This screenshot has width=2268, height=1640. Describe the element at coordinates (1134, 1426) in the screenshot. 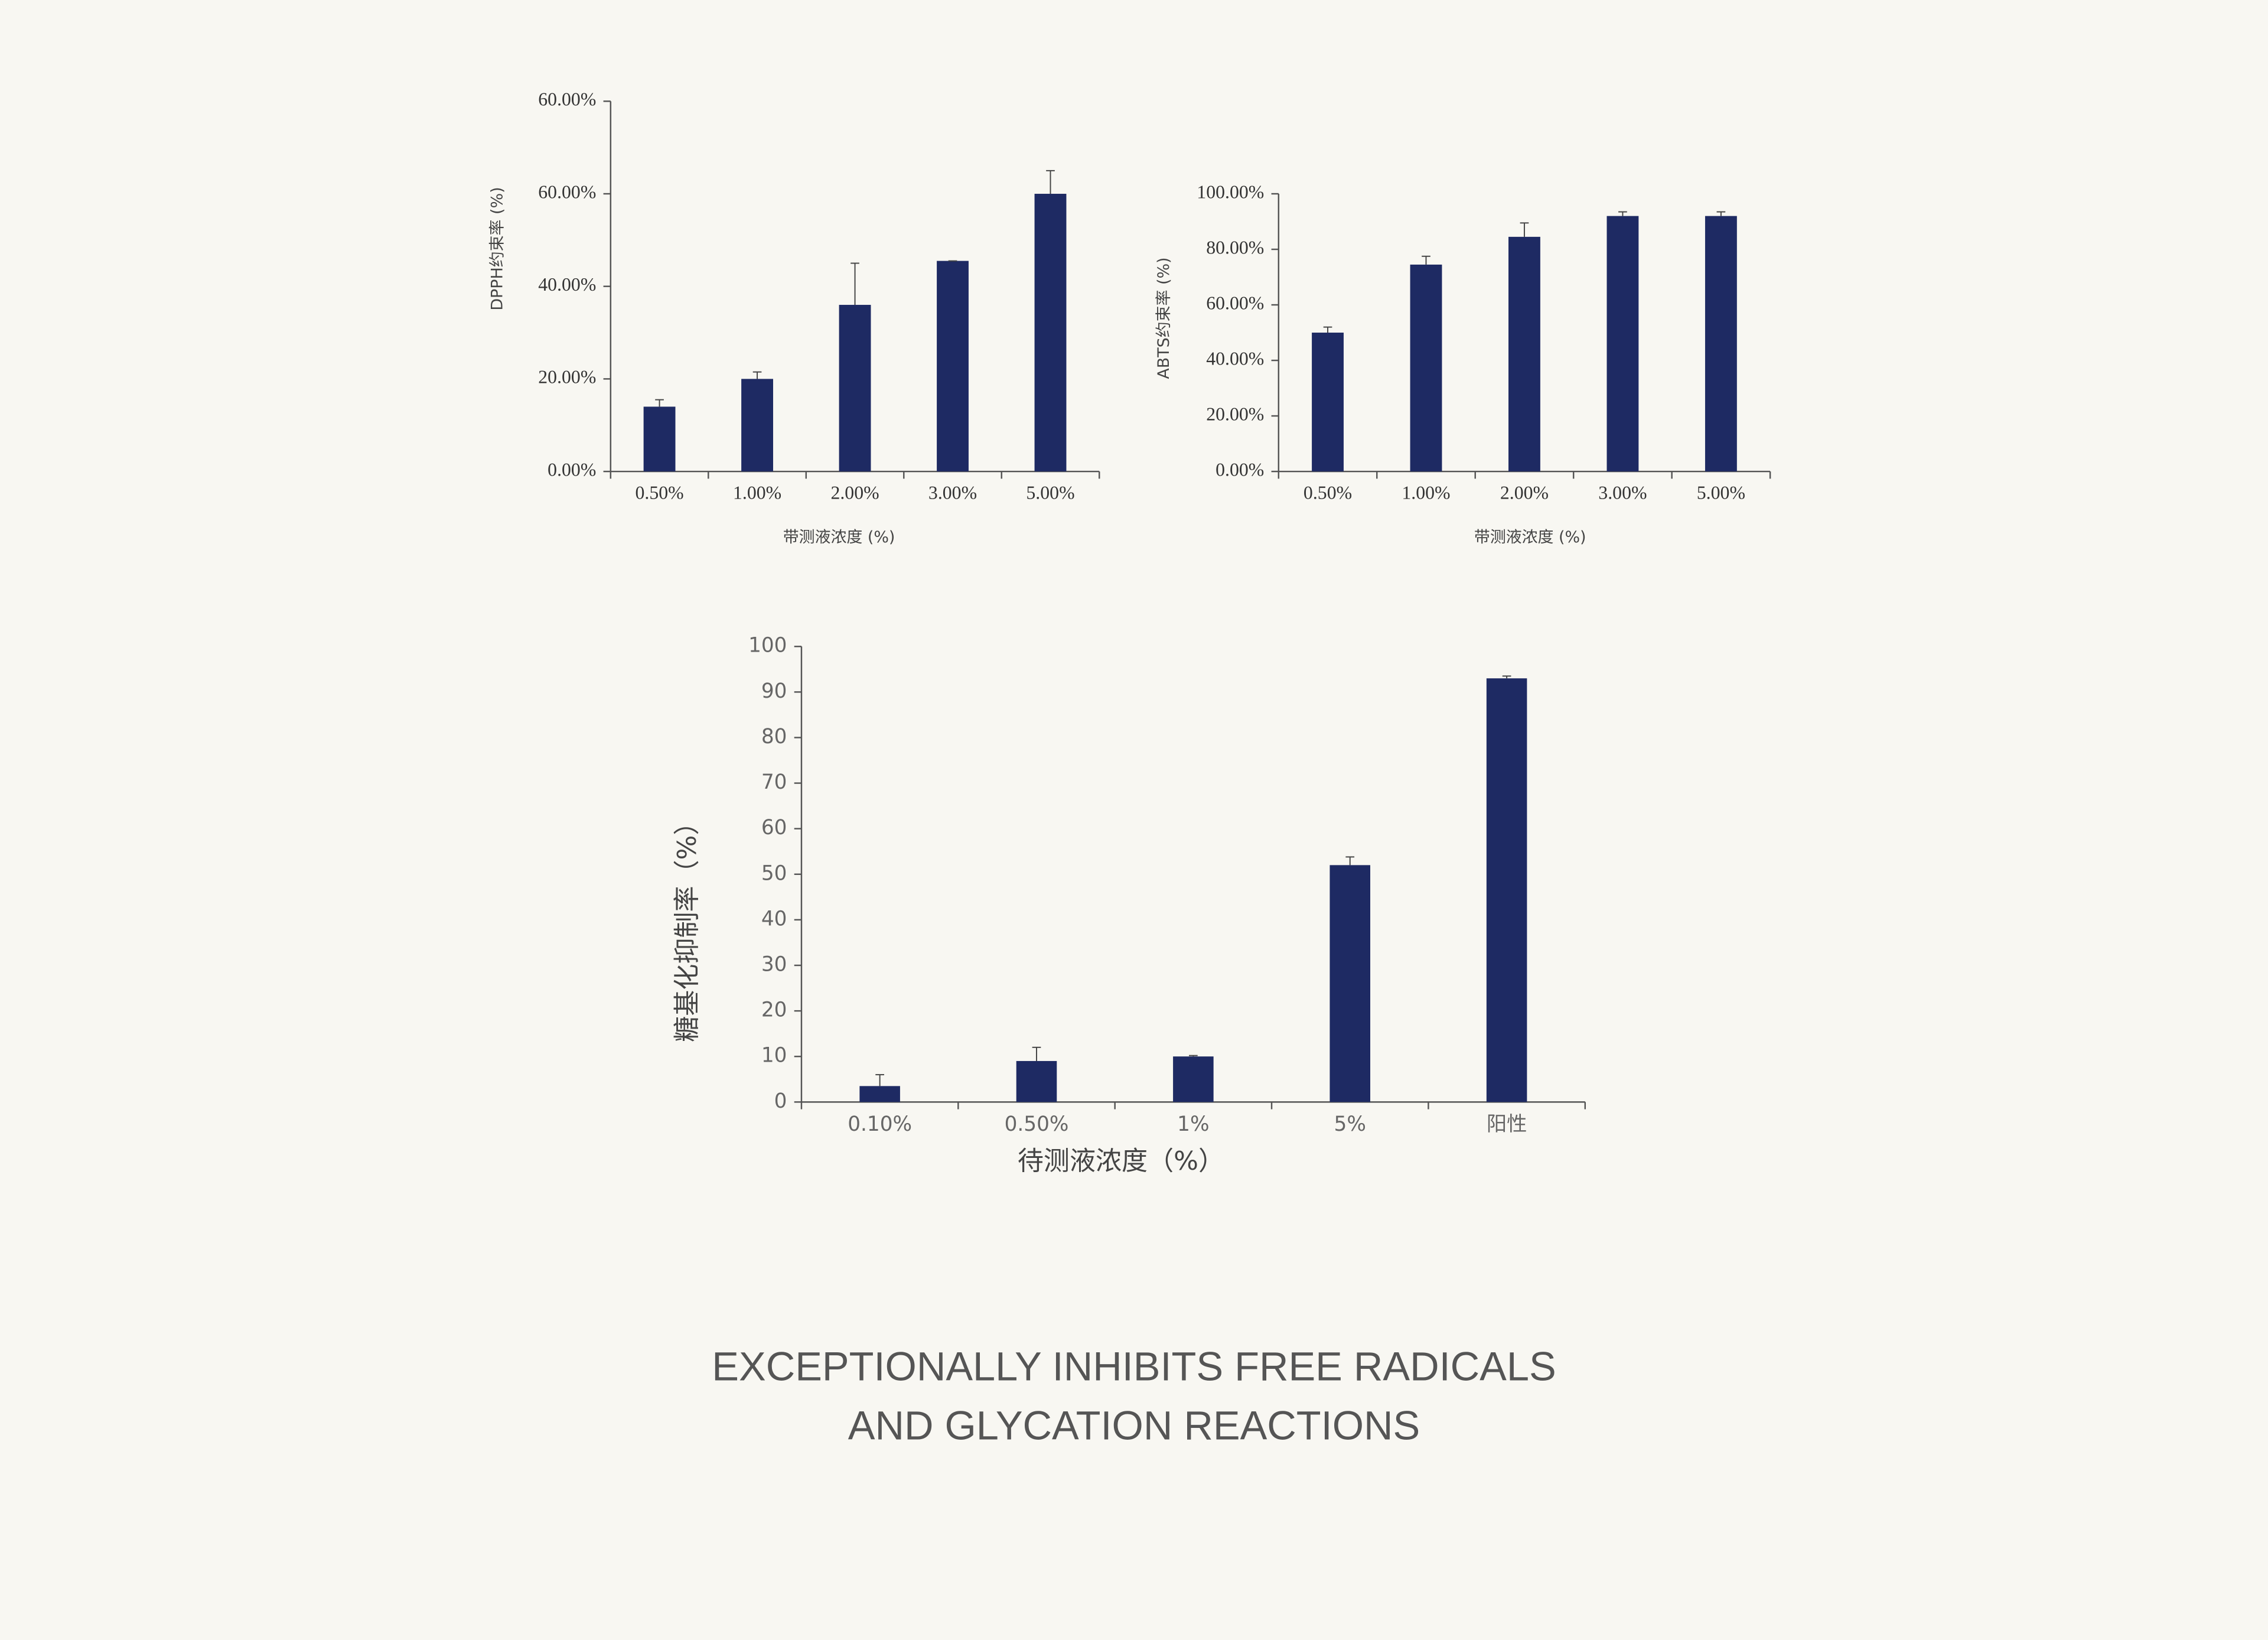

I see `caption-line: AND GLYCATION REACTIONS` at that location.